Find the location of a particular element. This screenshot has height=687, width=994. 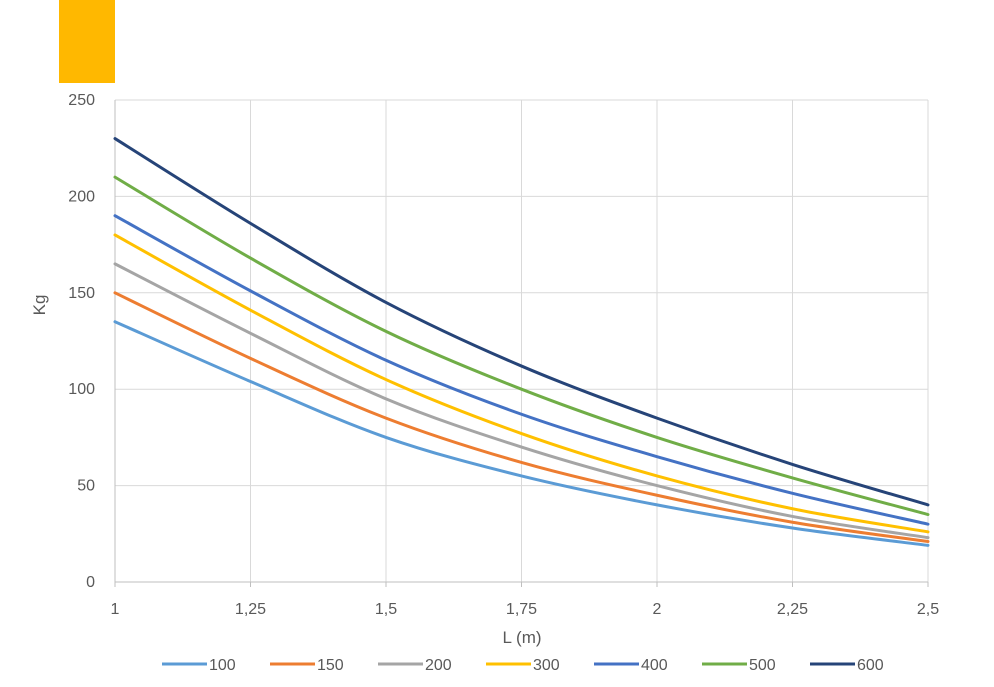

y-tick-label: 250 is located at coordinates (81, 100).